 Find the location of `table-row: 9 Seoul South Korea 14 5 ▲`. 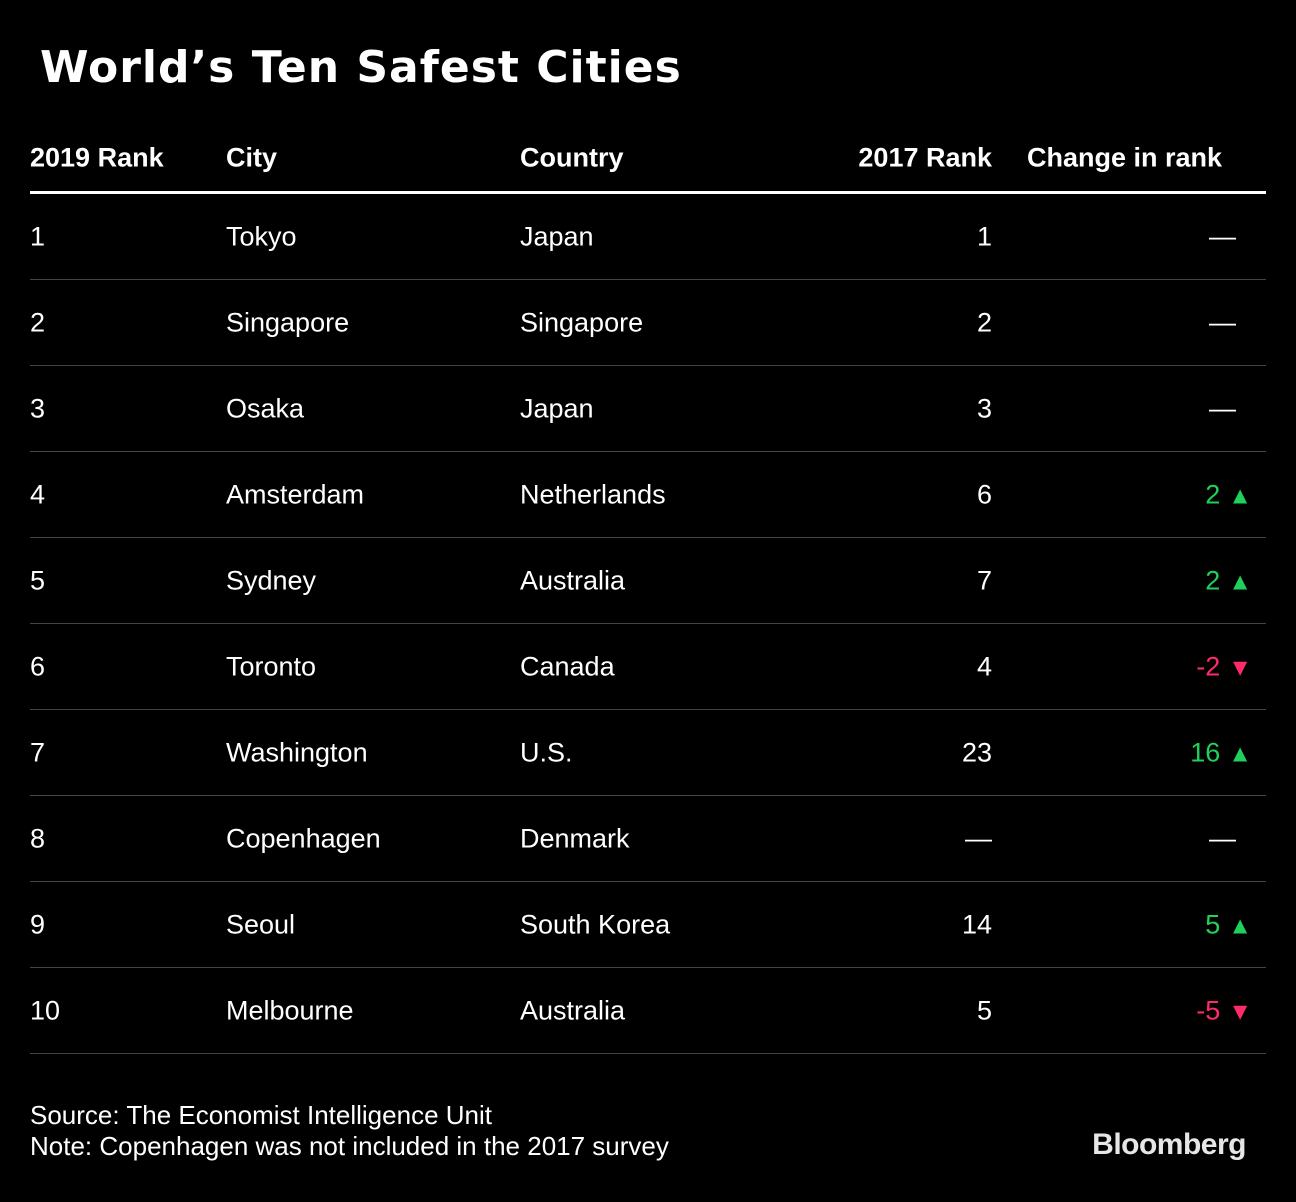

table-row: 9 Seoul South Korea 14 5 ▲ is located at coordinates (648, 925).